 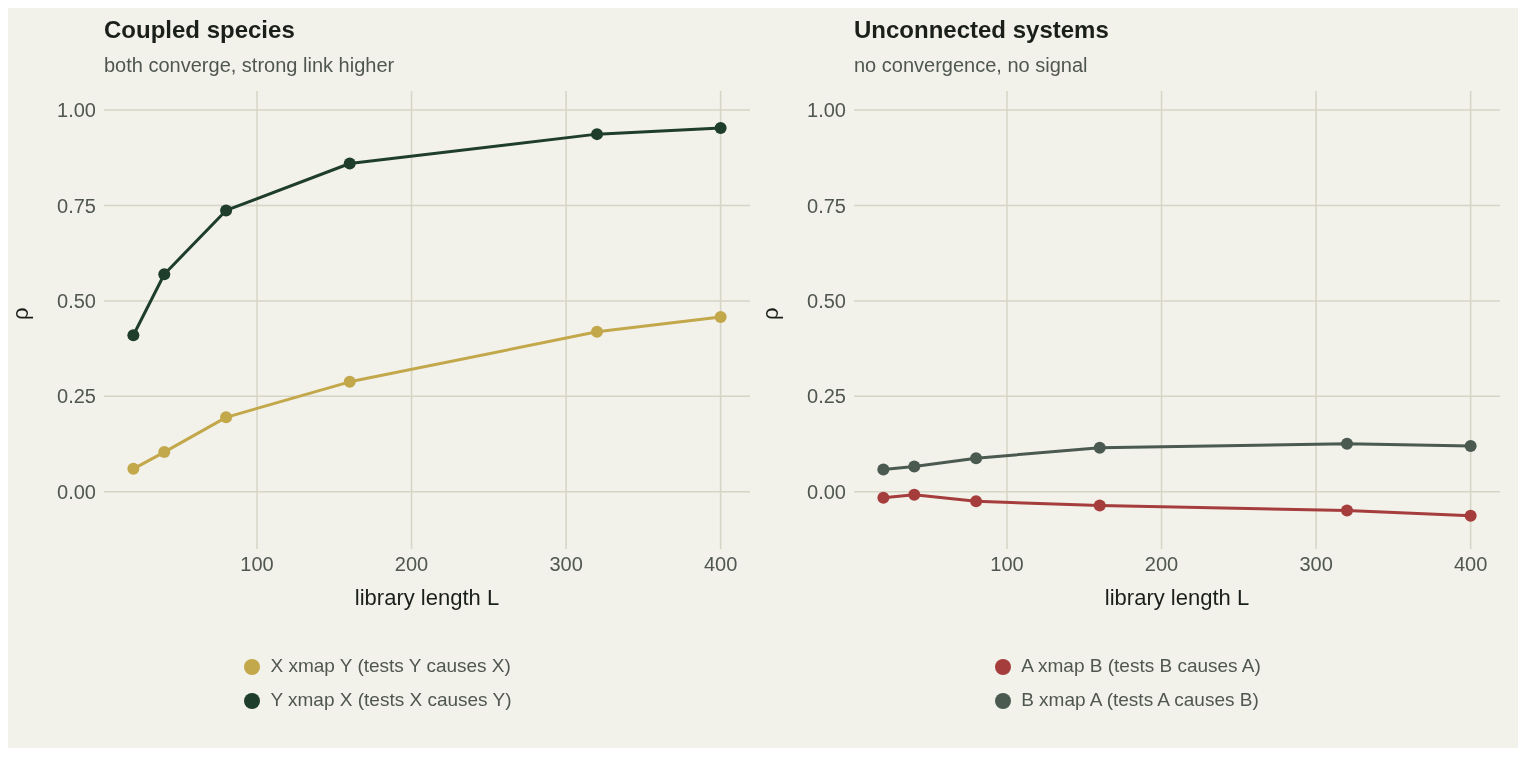 I want to click on chart-subtitle: both converge, strong link higher, so click(x=250, y=65).